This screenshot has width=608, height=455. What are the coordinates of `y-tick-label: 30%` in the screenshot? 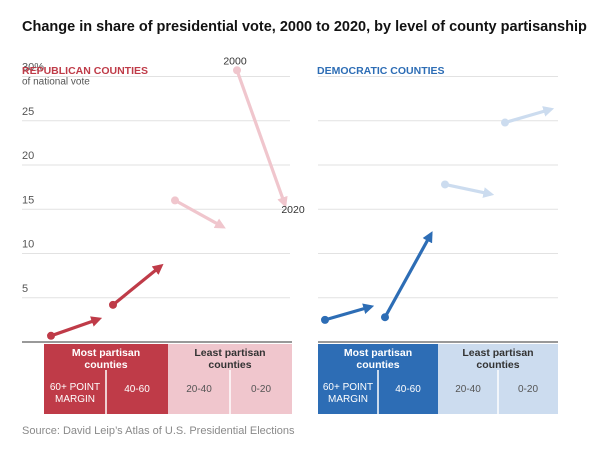 It's located at (33, 68).